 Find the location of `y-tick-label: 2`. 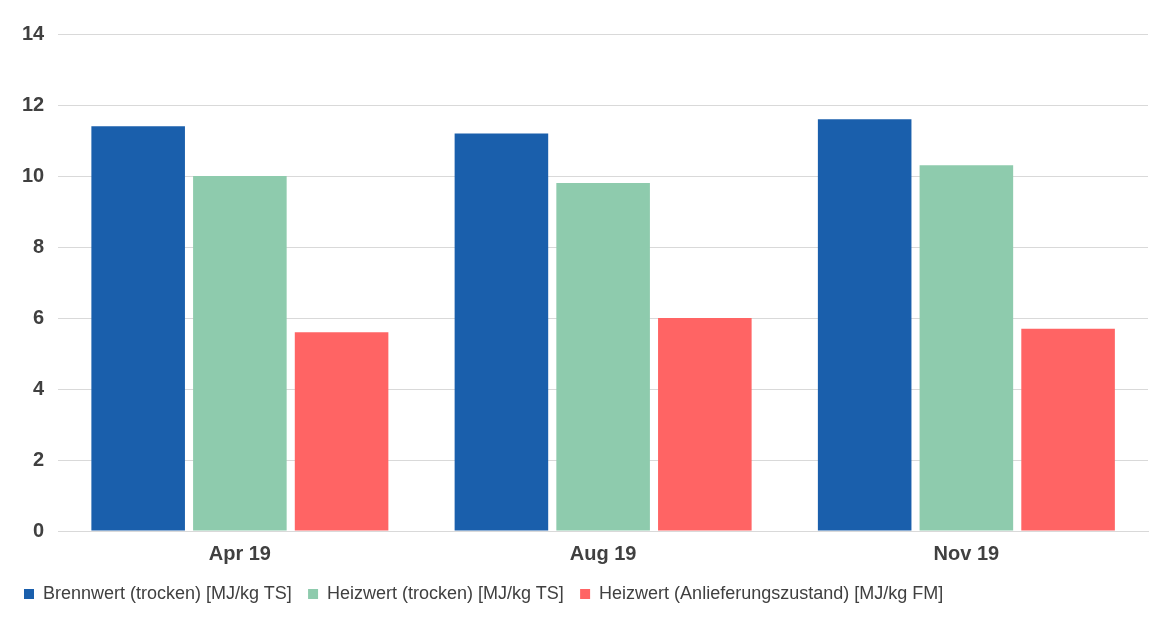

y-tick-label: 2 is located at coordinates (39, 458).